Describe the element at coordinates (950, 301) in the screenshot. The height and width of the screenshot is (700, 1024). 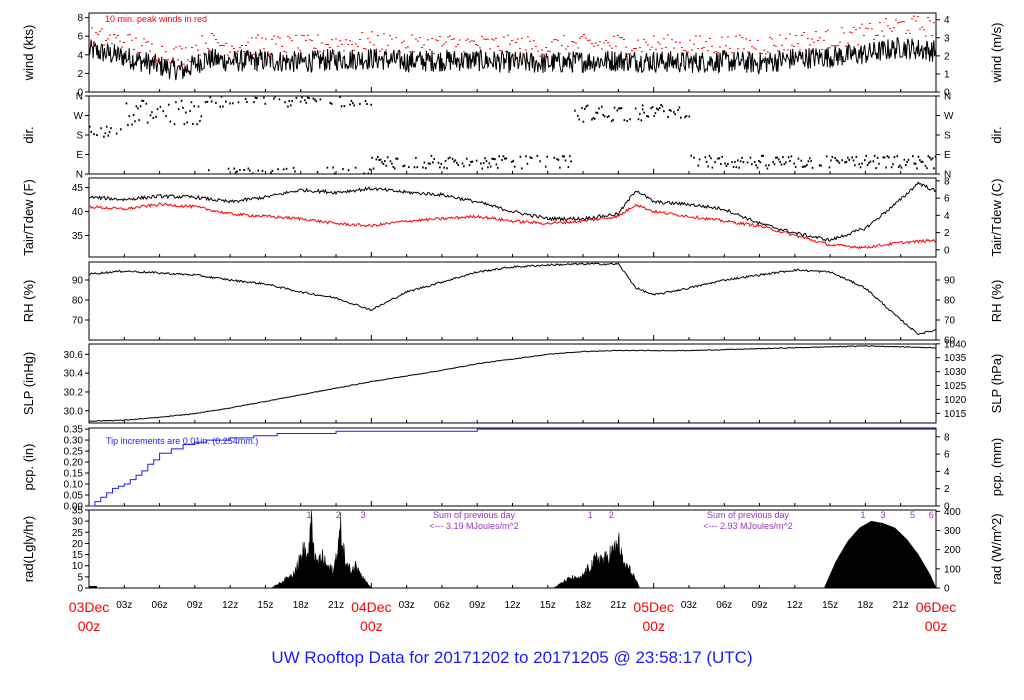
I see `rh-ytick-right-label: 80` at that location.